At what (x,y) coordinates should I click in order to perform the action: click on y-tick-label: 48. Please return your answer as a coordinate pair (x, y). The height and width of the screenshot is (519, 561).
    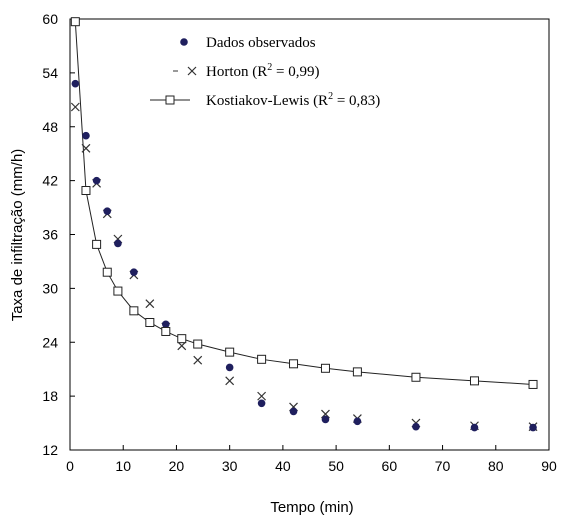
    Looking at the image, I should click on (50, 127).